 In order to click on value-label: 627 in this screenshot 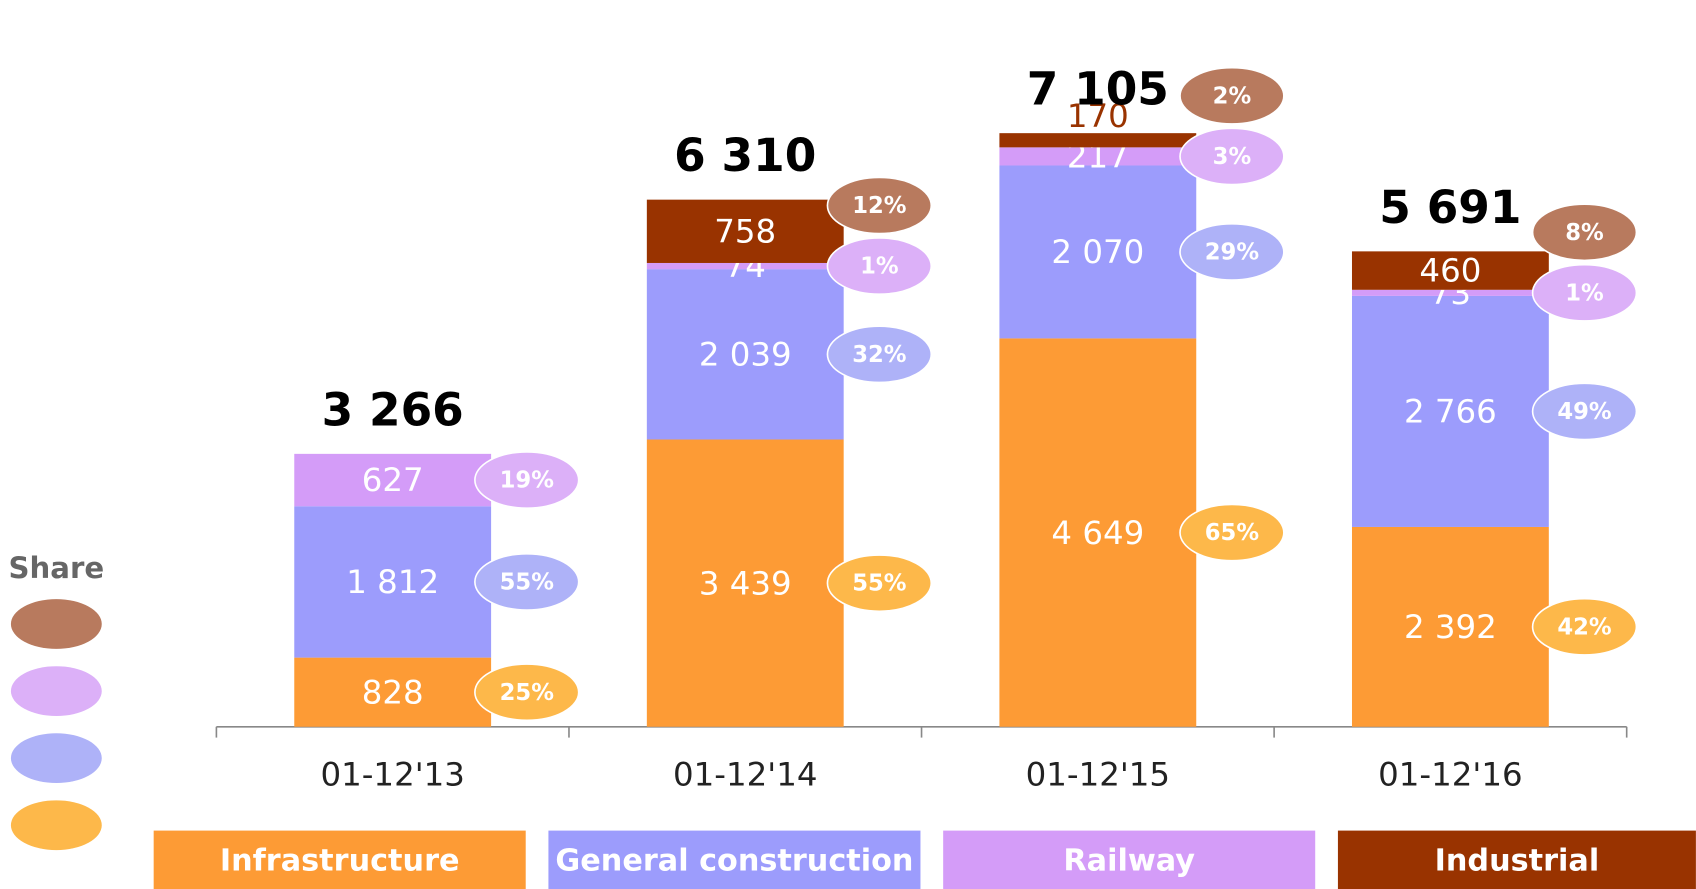, I will do `click(393, 480)`.